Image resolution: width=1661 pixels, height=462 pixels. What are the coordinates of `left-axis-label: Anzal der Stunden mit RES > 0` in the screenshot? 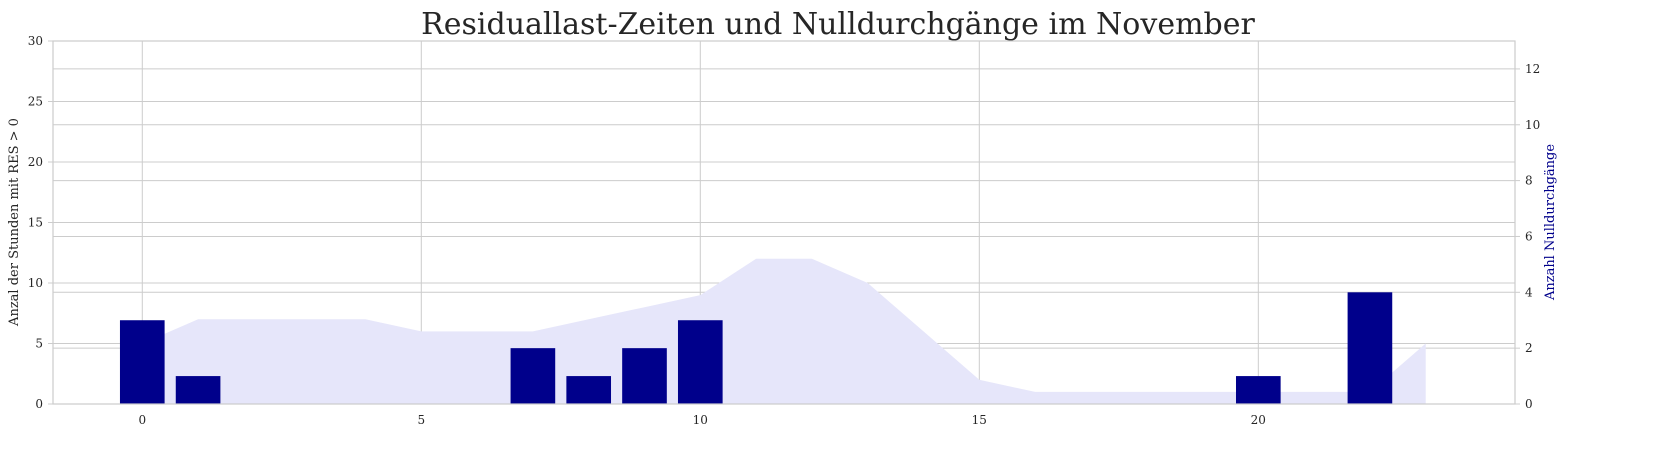 It's located at (14, 222).